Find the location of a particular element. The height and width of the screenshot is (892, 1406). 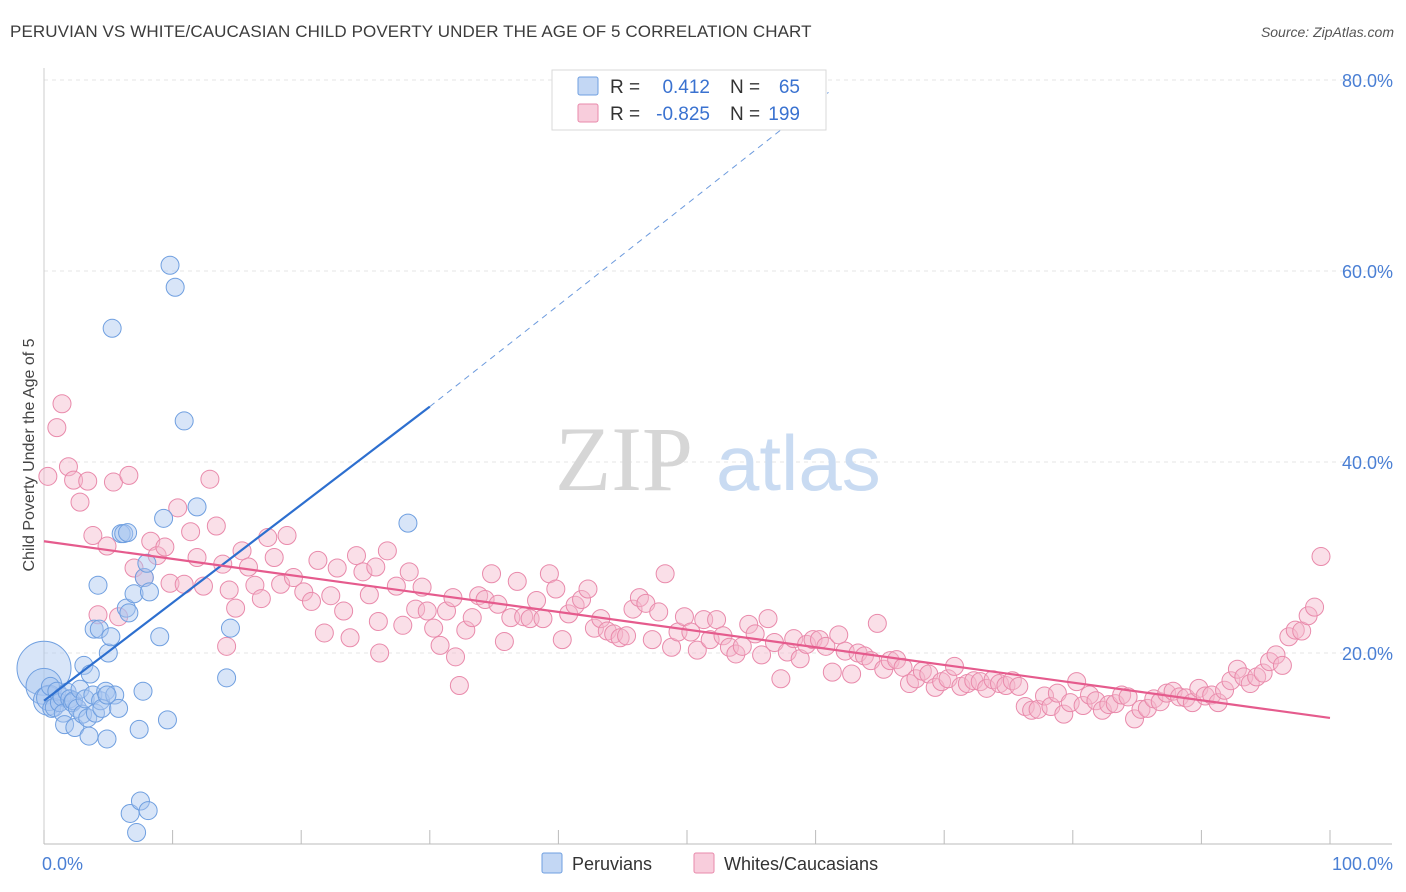

stats-legend-swatch-whites is located at coordinates (588, 113).